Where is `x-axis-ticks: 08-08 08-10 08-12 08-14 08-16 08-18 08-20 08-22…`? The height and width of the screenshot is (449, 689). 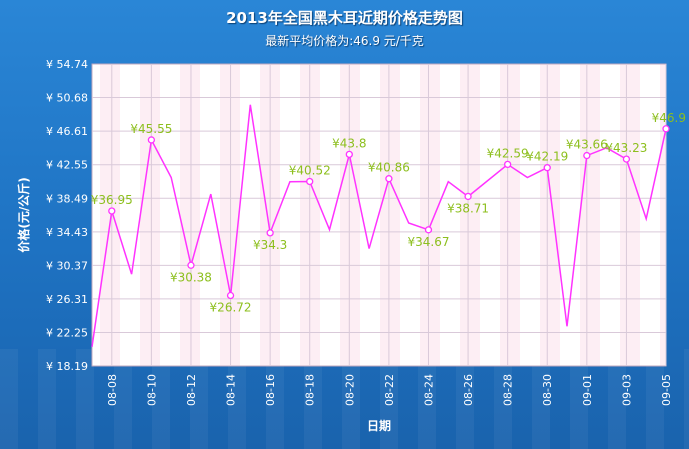 x-axis-ticks: 08-08 08-10 08-12 08-14 08-16 08-18 08-20 08-22… is located at coordinates (389, 390).